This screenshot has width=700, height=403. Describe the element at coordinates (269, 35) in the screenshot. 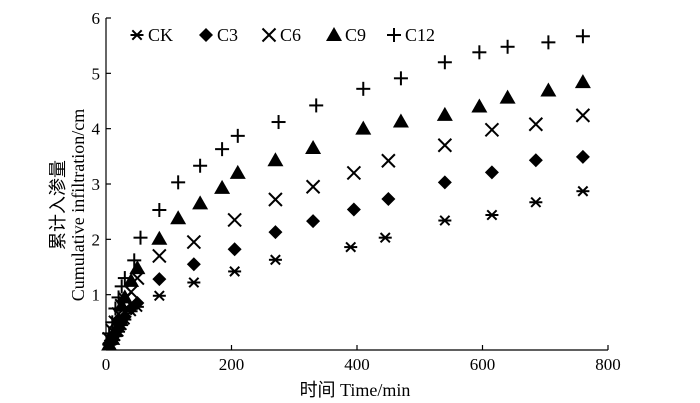

I see `legend-marker-c6` at that location.